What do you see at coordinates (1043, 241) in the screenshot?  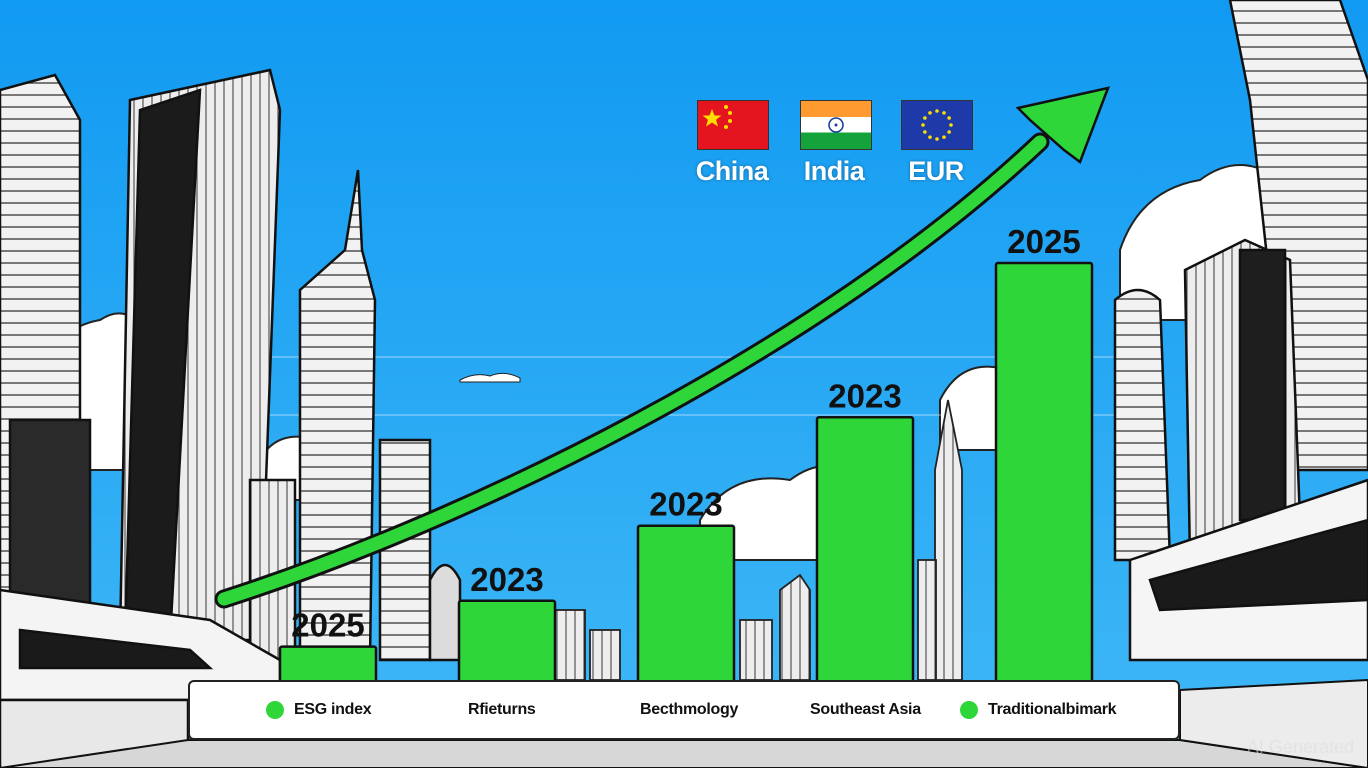 I see `bar-label-4: 2025` at bounding box center [1043, 241].